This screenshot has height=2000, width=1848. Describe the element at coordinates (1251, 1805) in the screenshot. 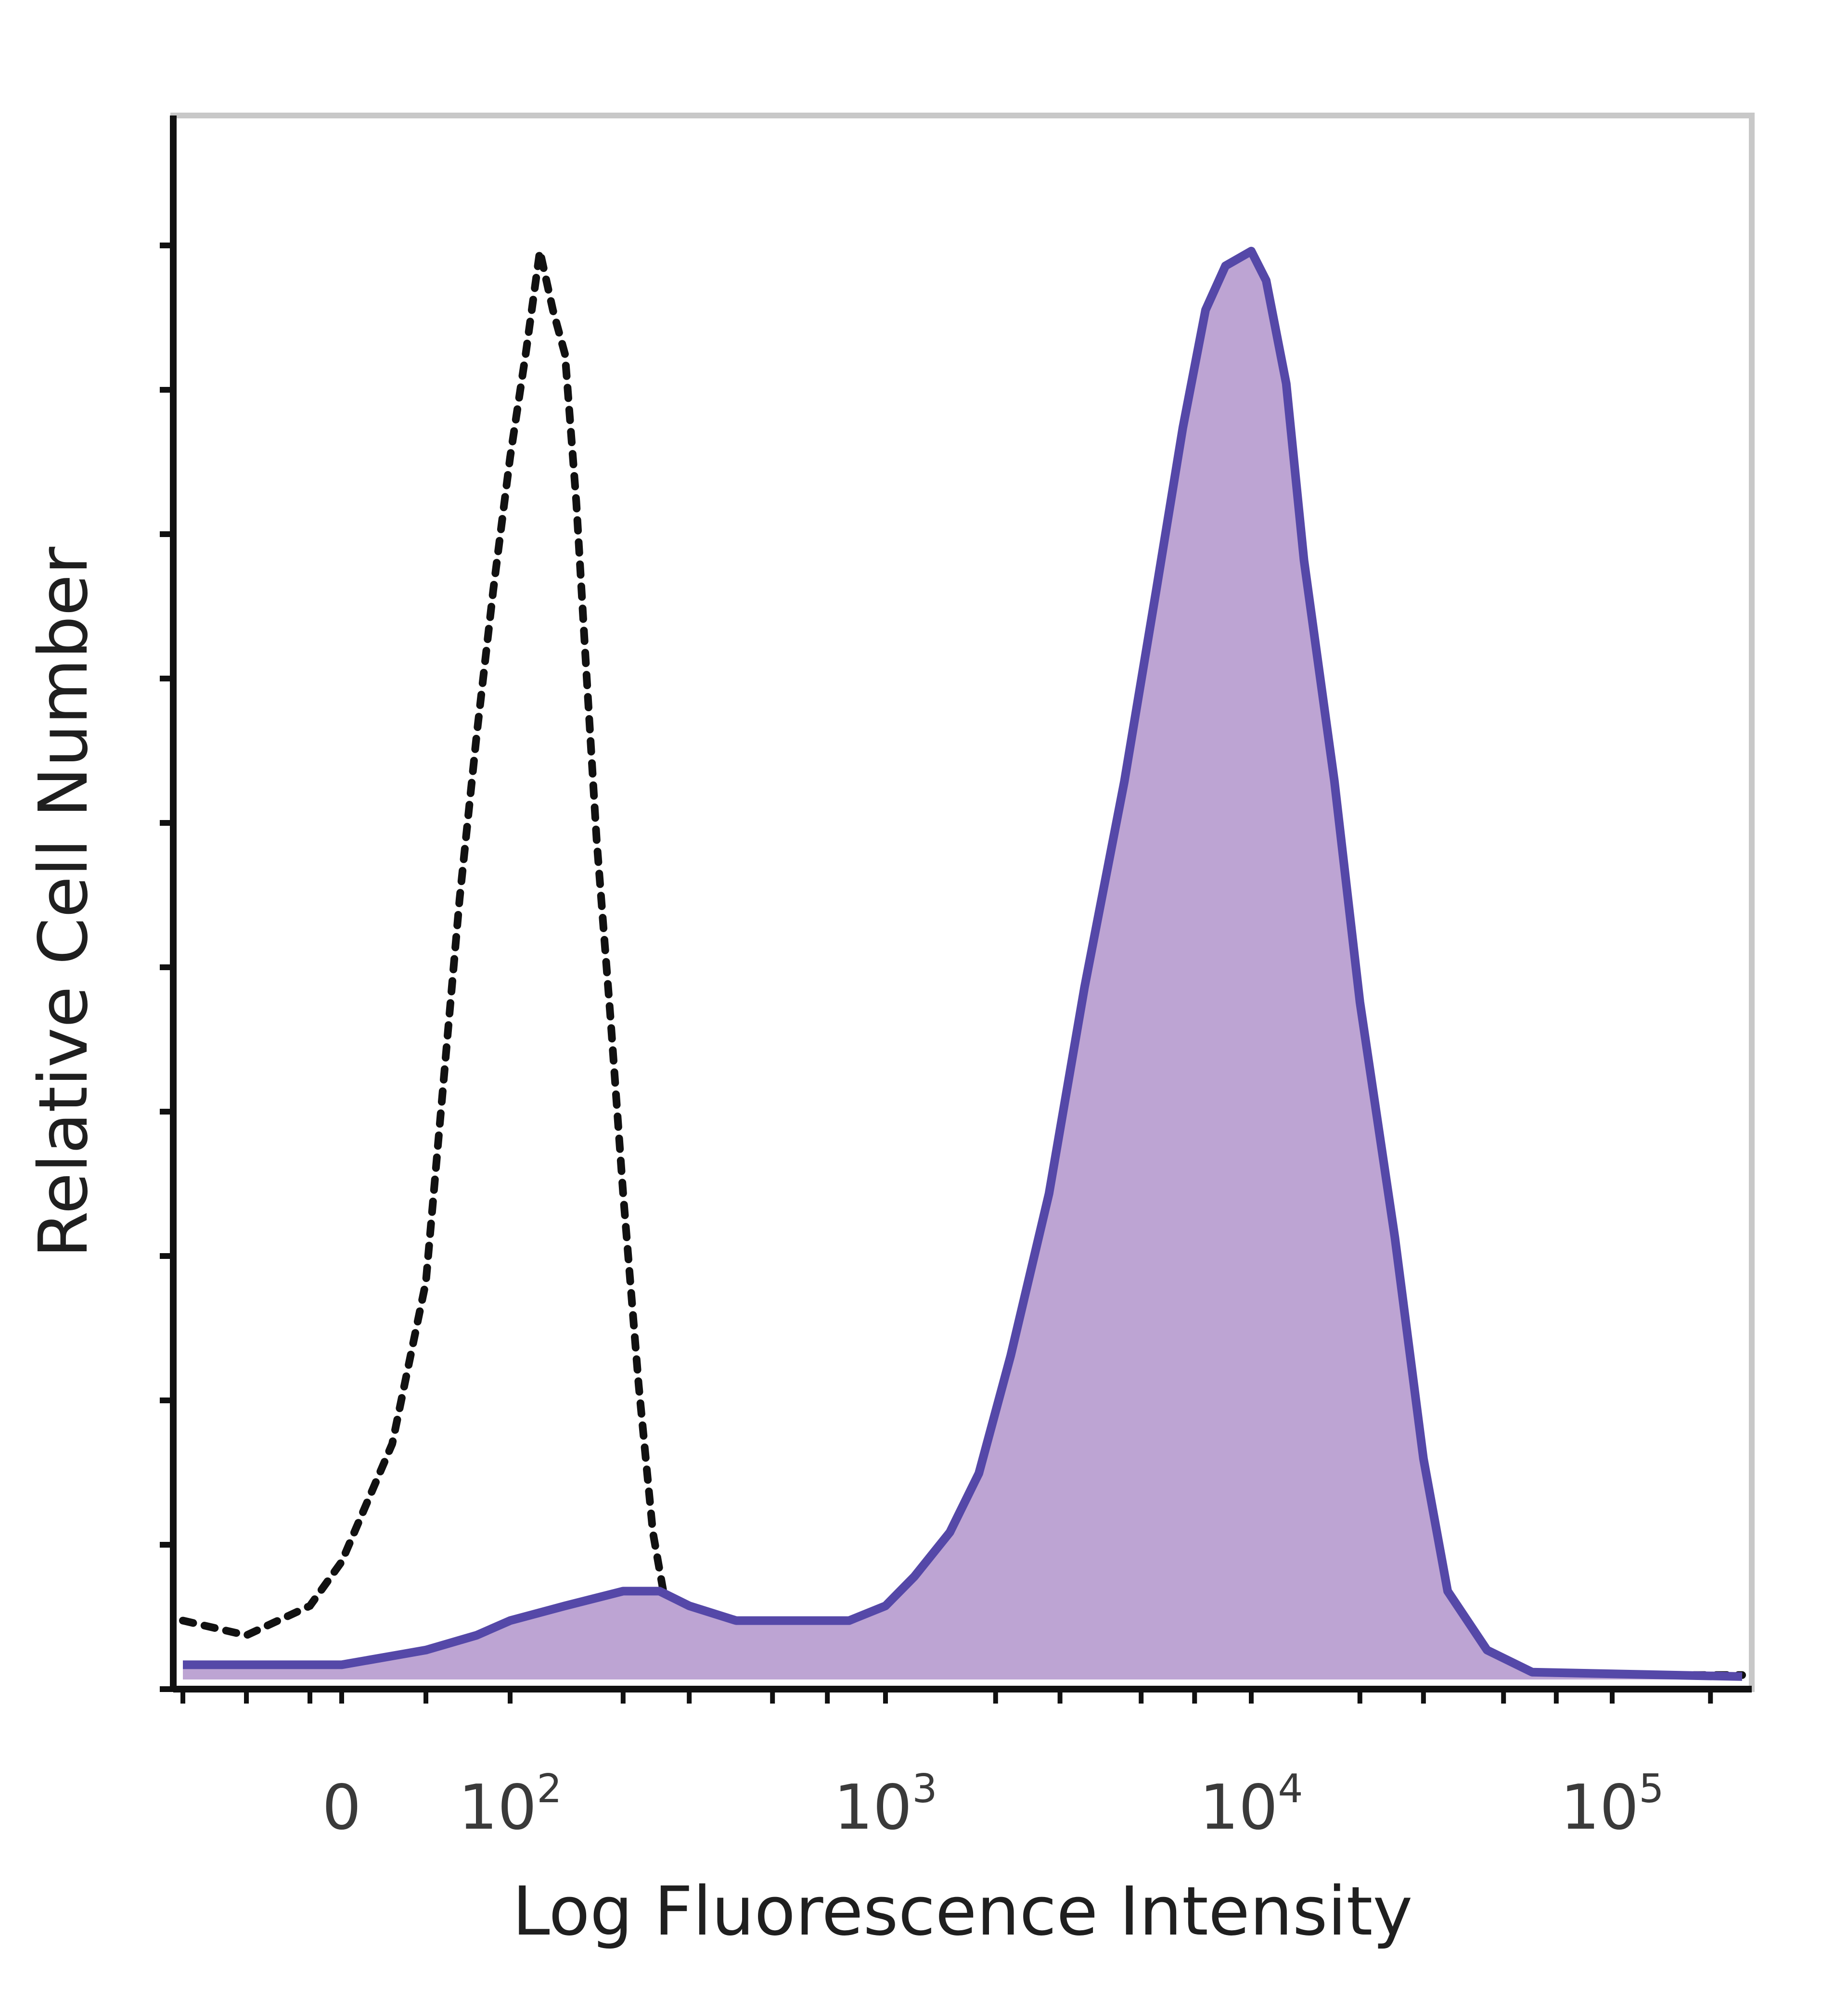

I see `x-tick-label-3: 104` at that location.